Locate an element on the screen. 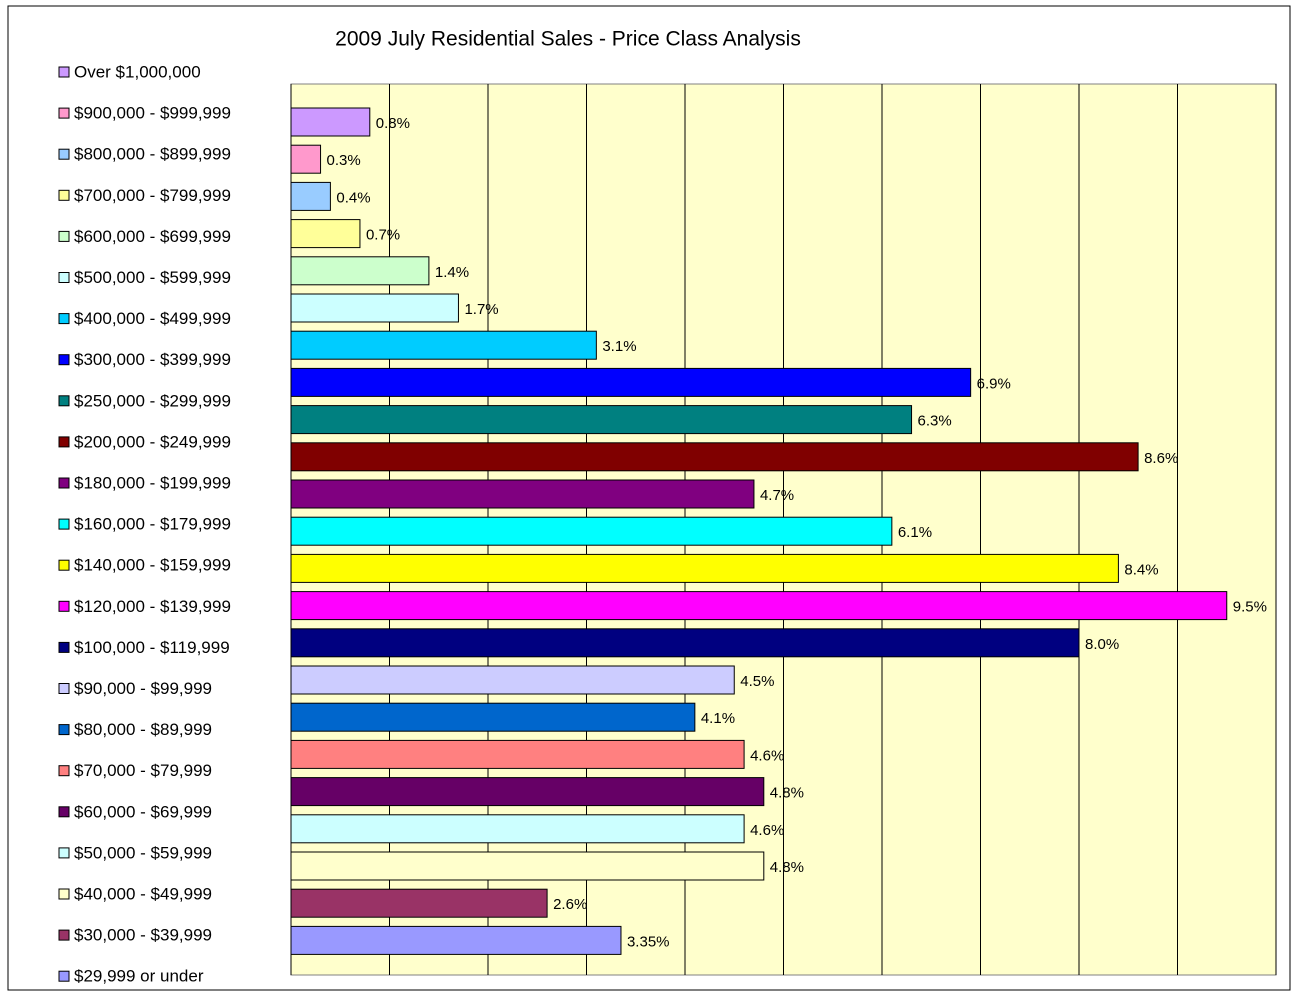 Image resolution: width=1298 pixels, height=996 pixels. legend-label: $400,000 - $499,999 is located at coordinates (152, 318).